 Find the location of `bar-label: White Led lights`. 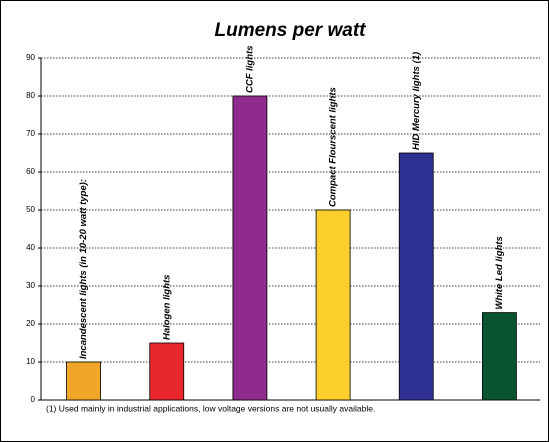

bar-label: White Led lights is located at coordinates (499, 272).